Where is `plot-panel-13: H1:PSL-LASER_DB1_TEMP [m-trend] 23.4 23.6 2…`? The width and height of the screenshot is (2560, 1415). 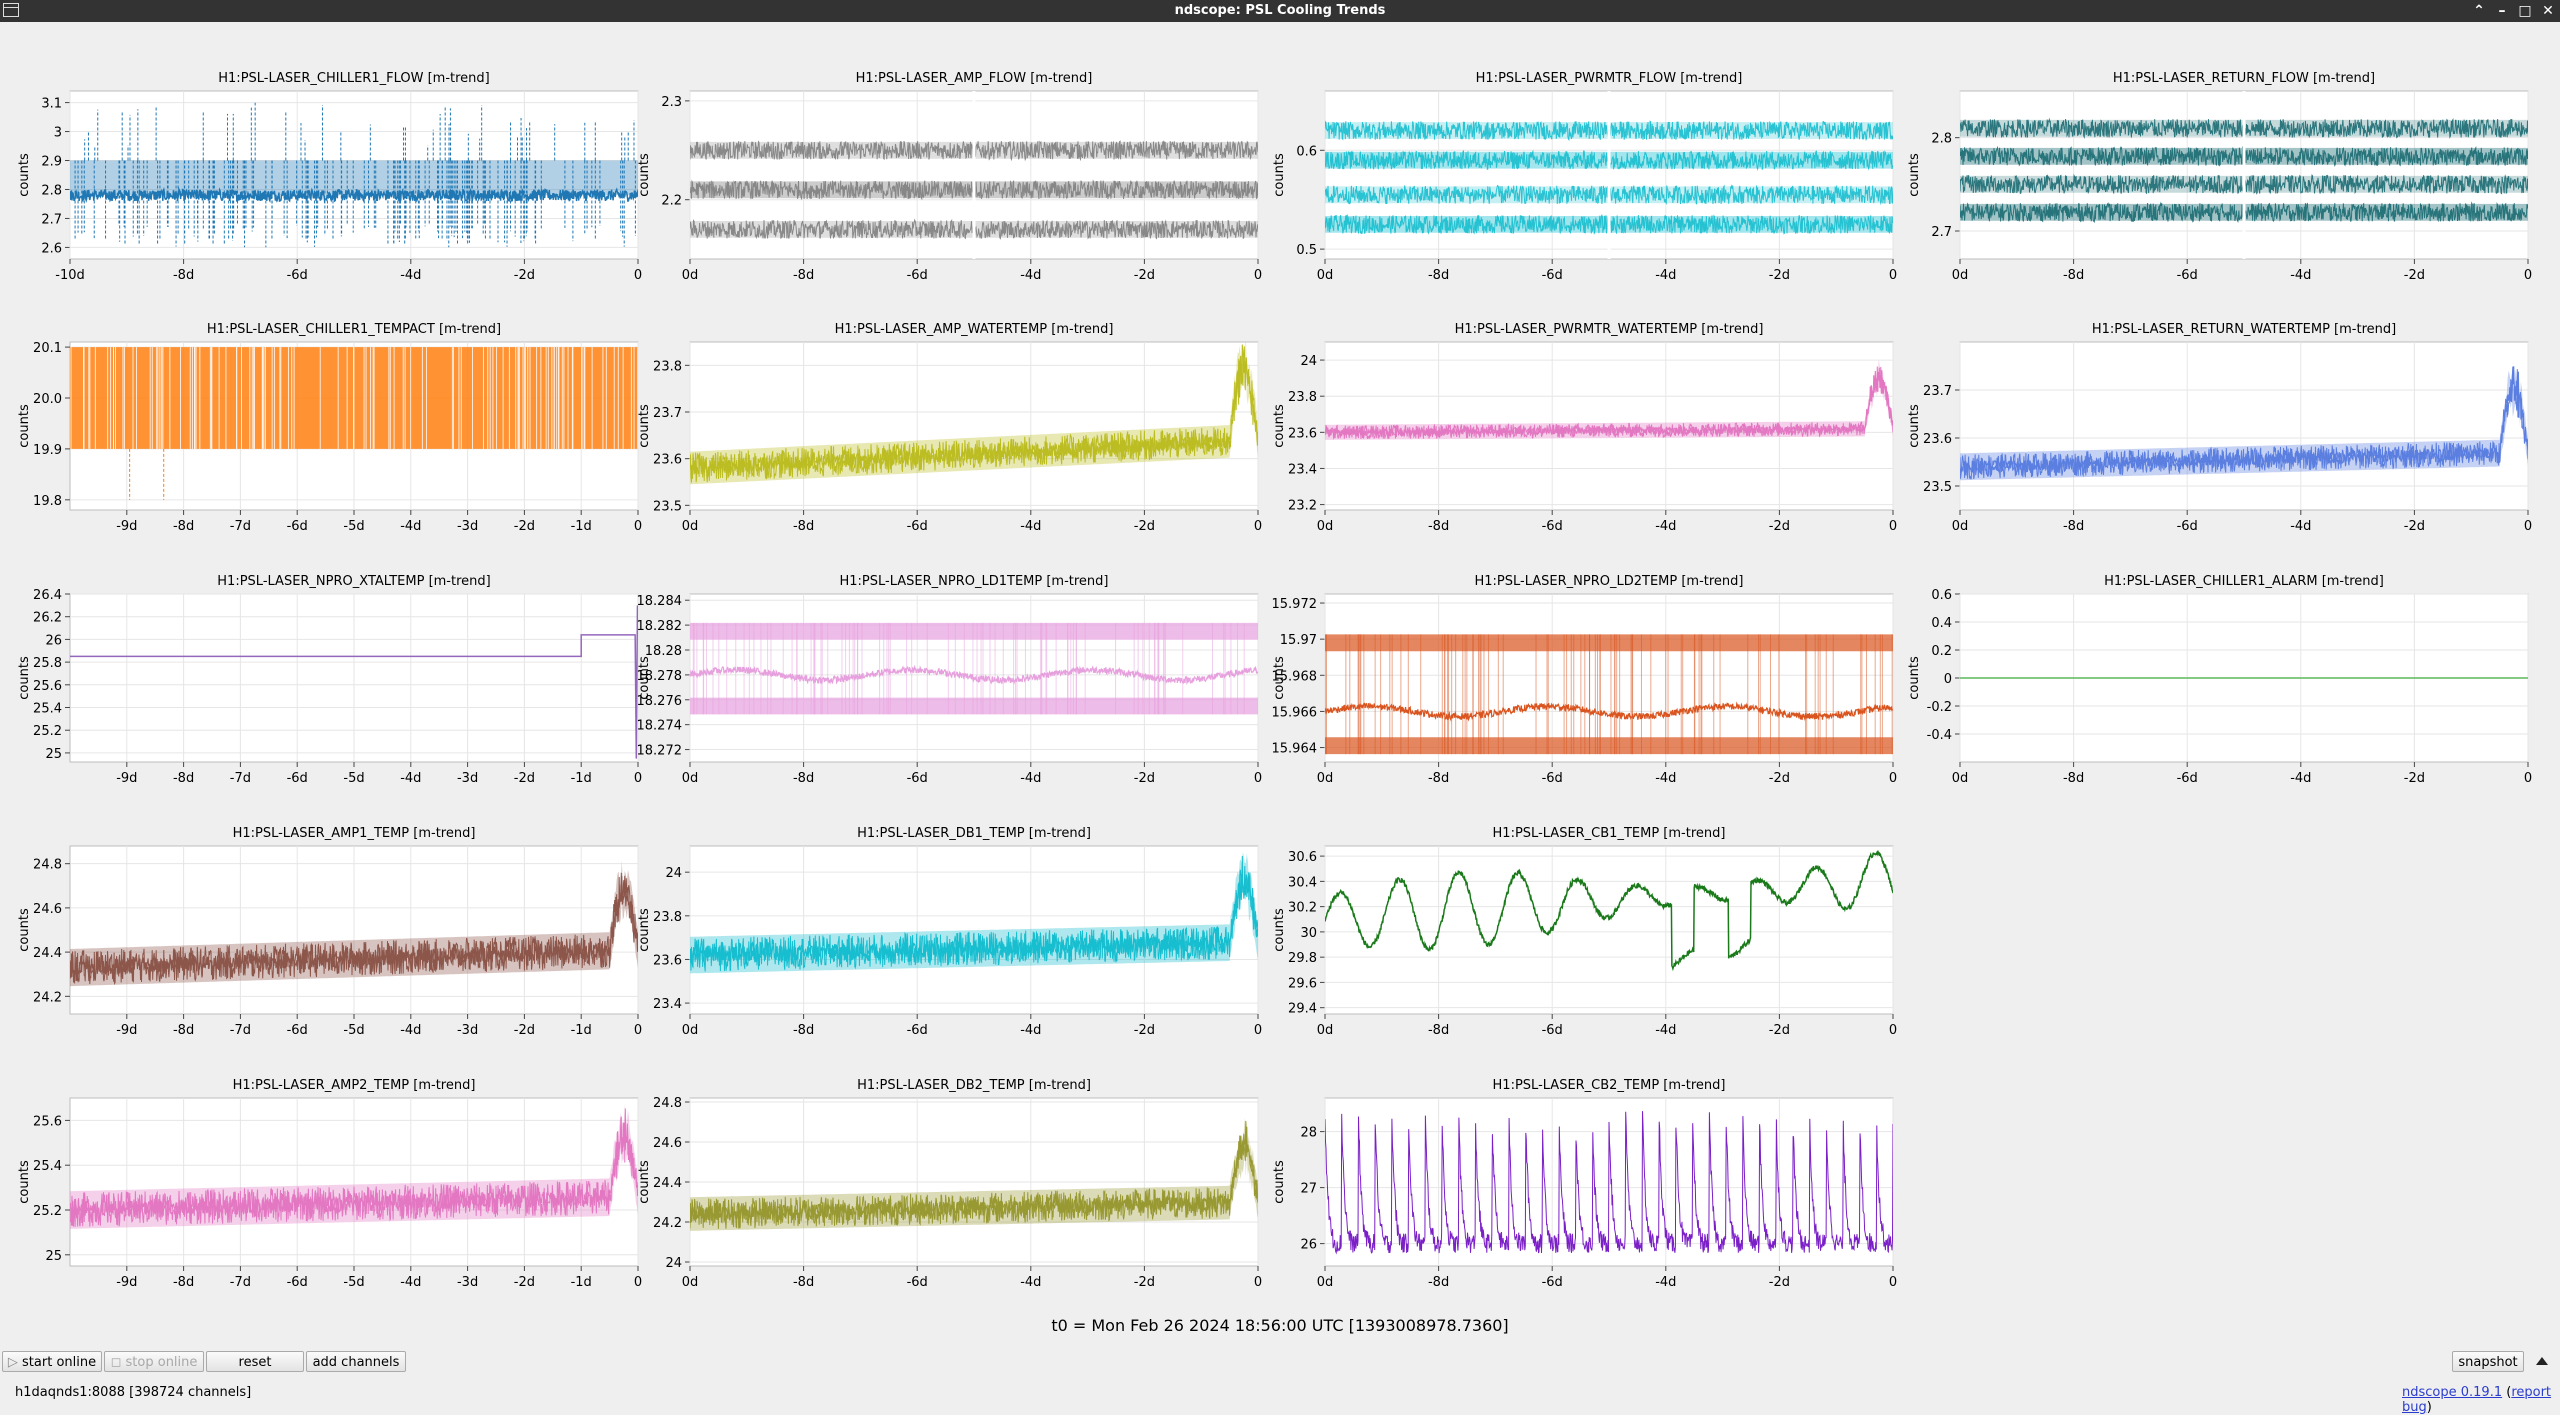 plot-panel-13: H1:PSL-LASER_DB1_TEMP [m-trend] 23.4 23.6 2… is located at coordinates (949, 932).